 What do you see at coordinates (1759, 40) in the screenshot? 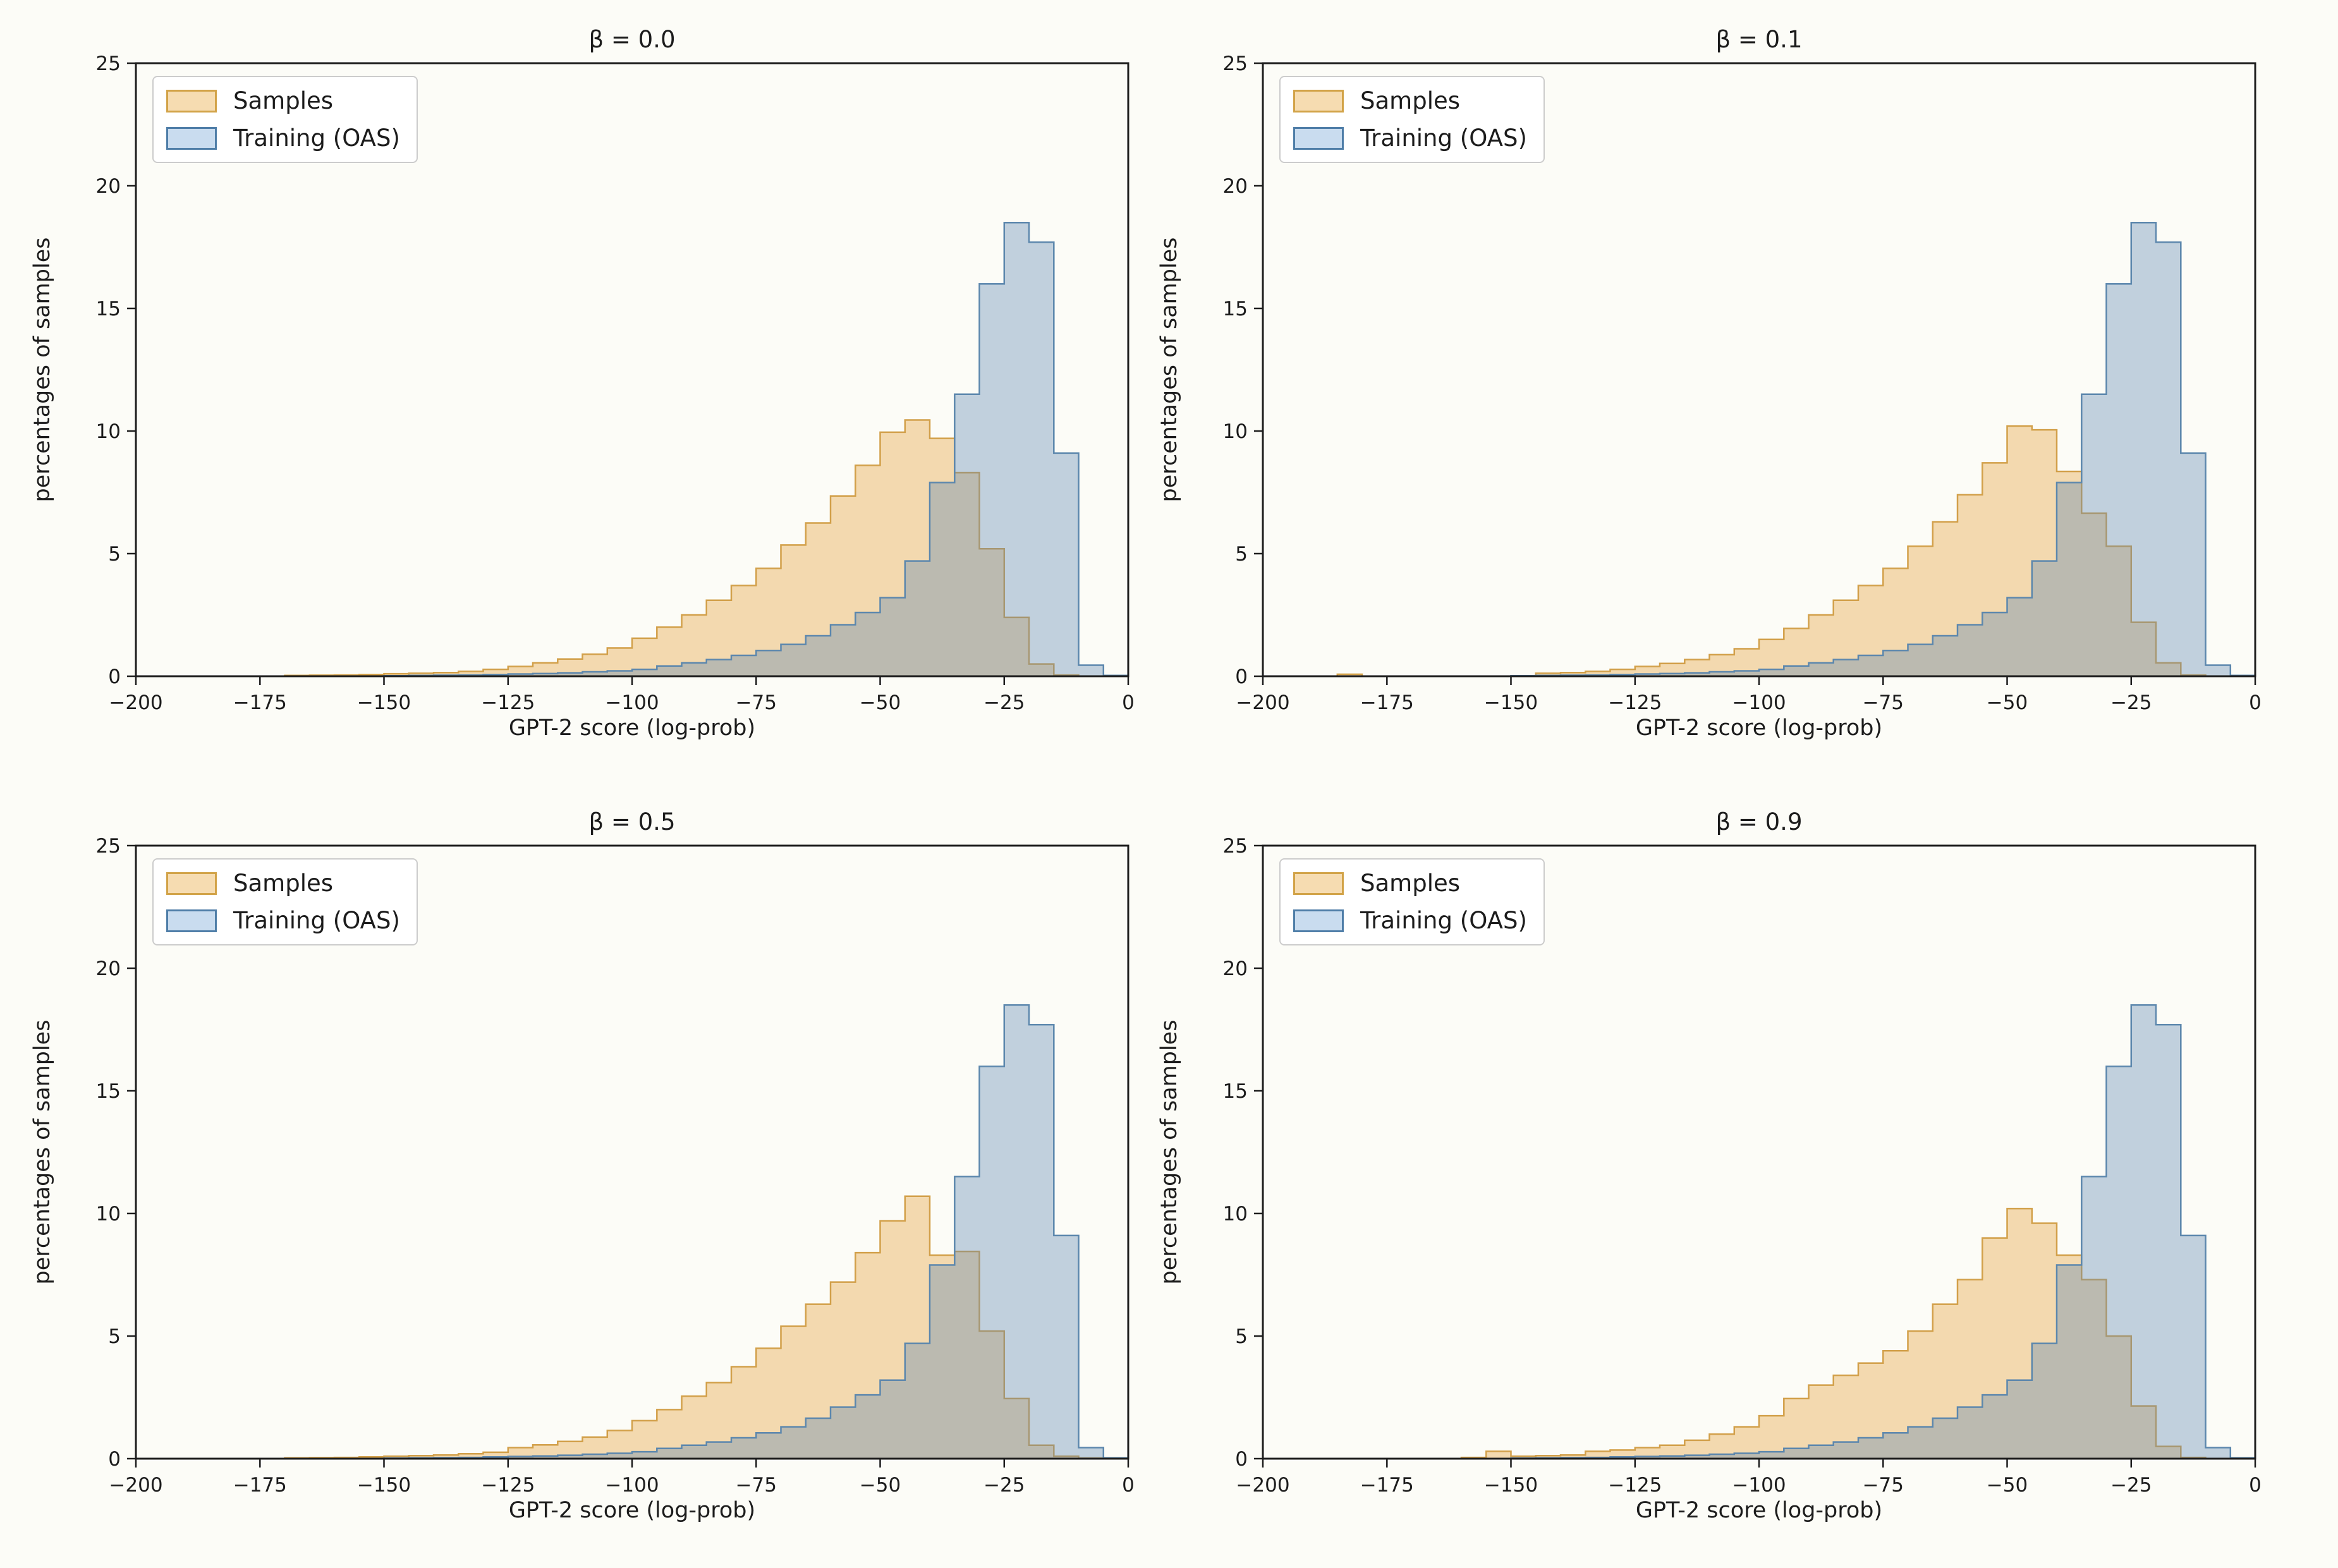
I see `subplot-title: β = 0.1` at bounding box center [1759, 40].